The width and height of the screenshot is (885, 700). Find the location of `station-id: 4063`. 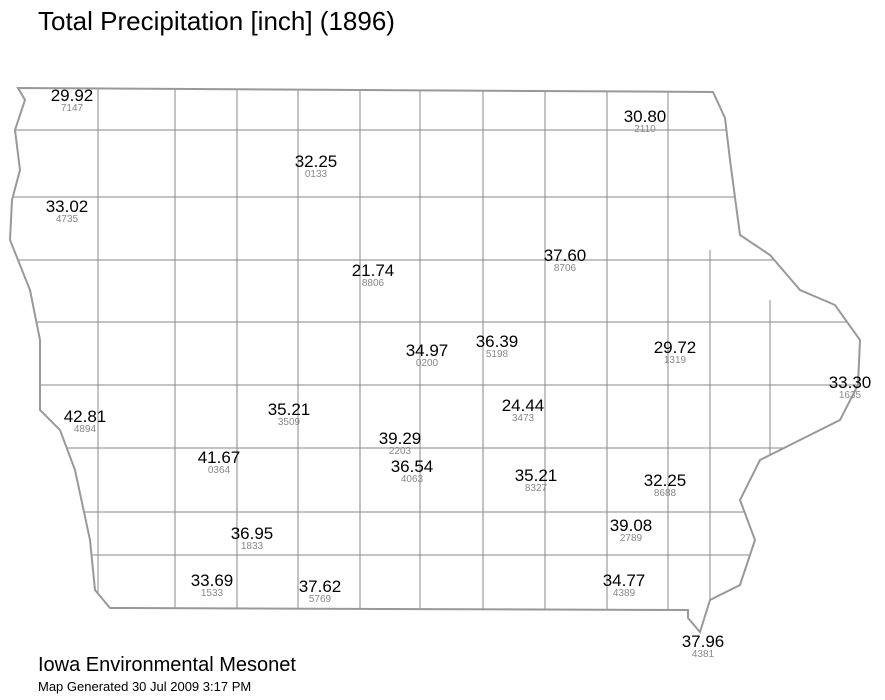

station-id: 4063 is located at coordinates (412, 479).